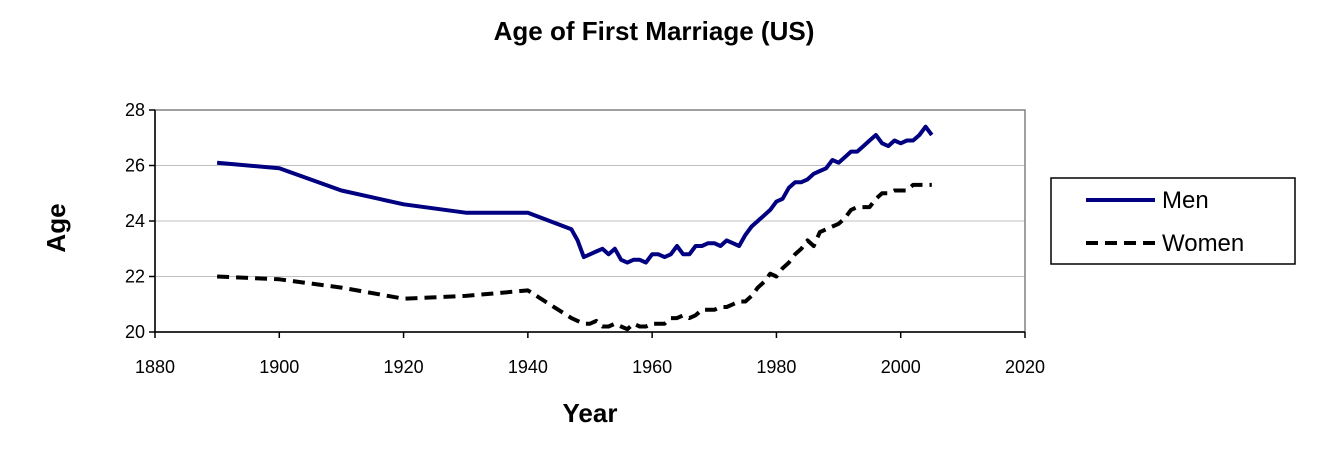  I want to click on legend-box, so click(1173, 221).